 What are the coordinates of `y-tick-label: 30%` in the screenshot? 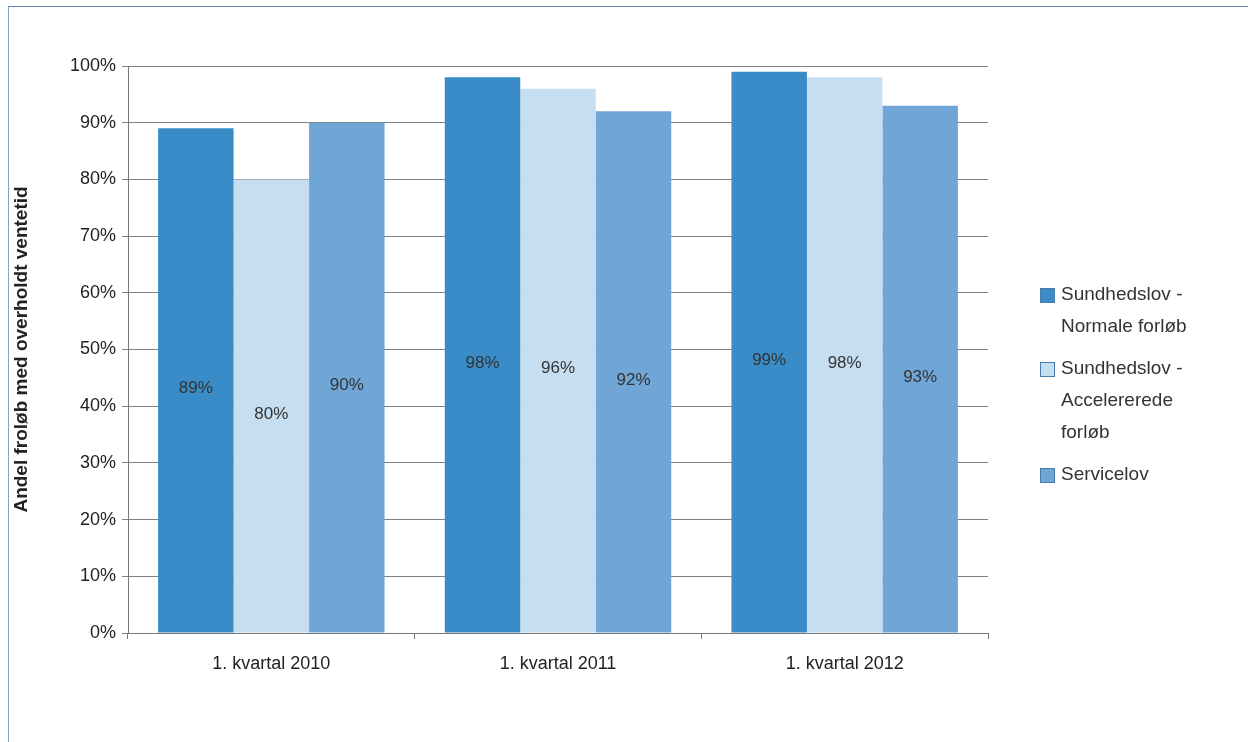 It's located at (97, 461).